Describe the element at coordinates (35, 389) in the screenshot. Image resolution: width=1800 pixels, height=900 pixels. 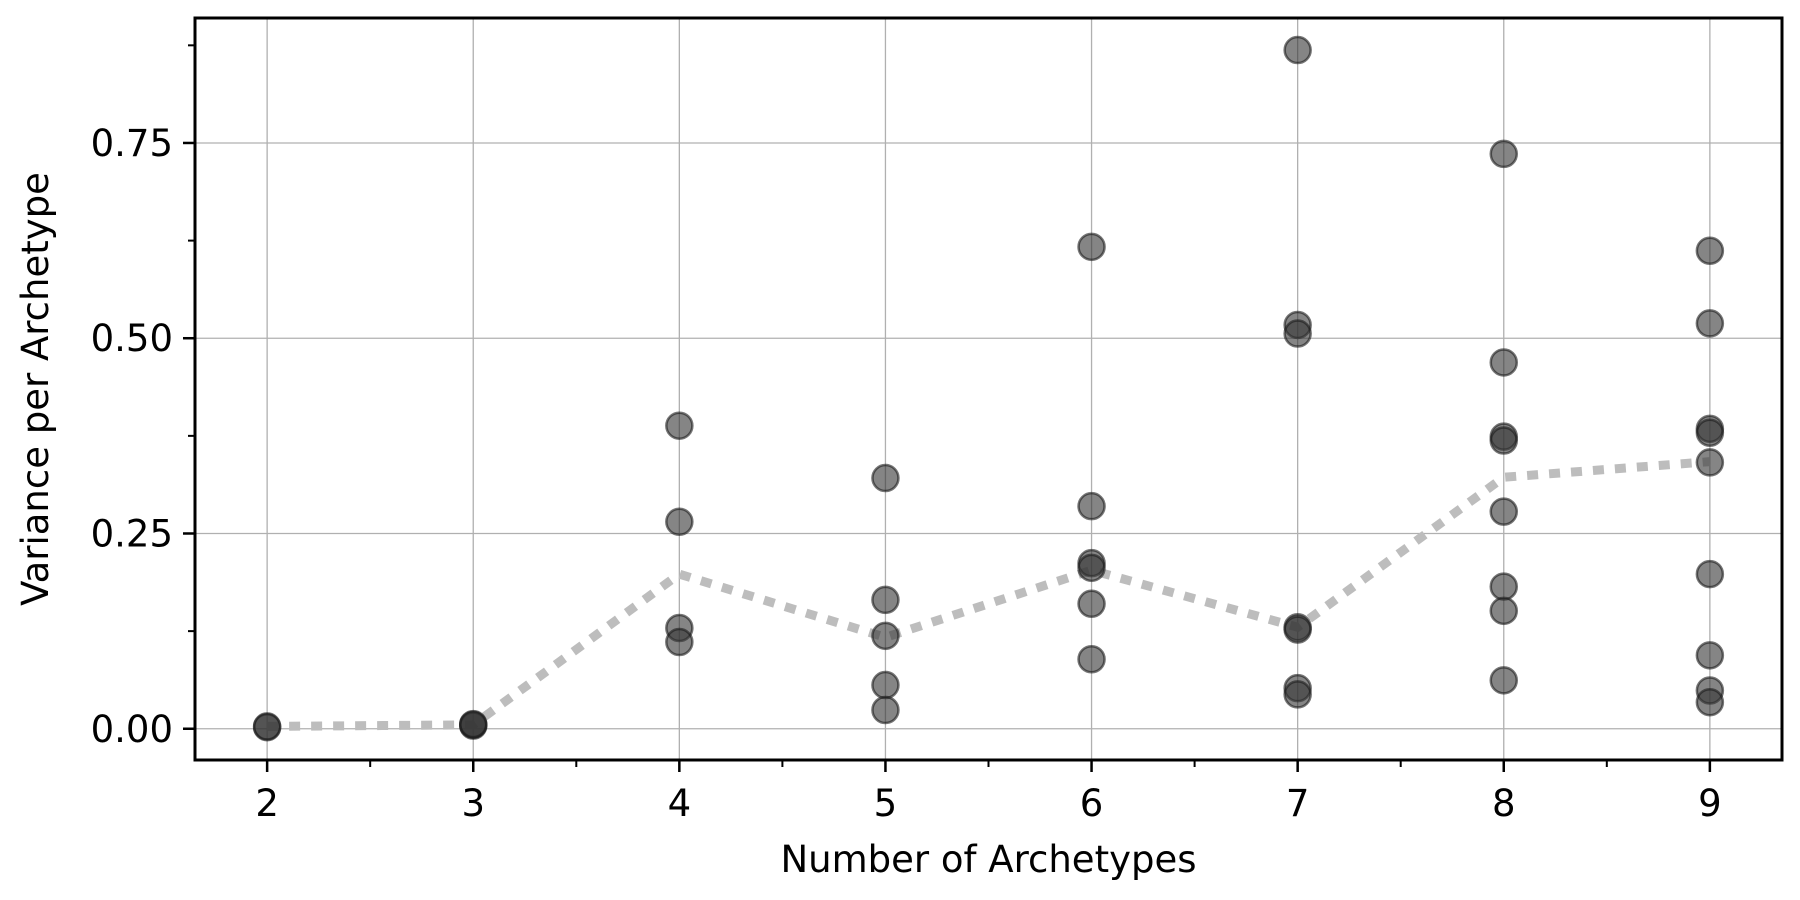
I see `y-axis-label: Variance per Archetype` at that location.